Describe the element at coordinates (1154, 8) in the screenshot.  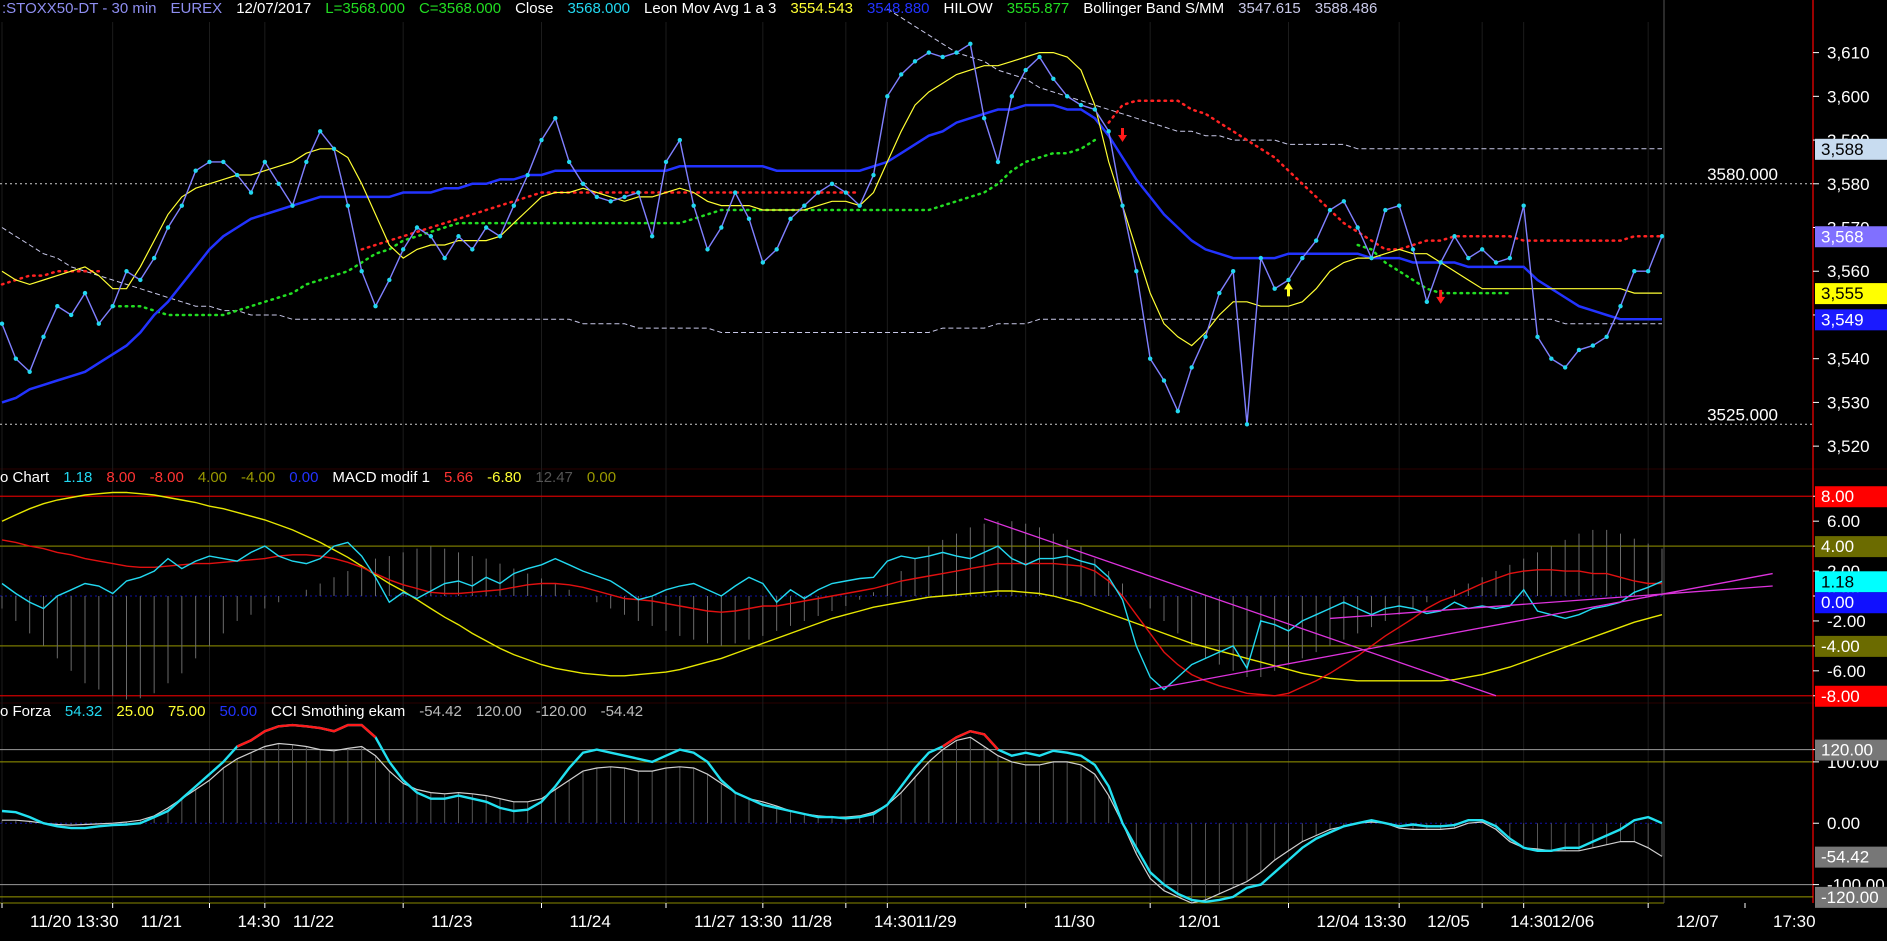
I see `header-item: Bollinger Band S/MM` at that location.